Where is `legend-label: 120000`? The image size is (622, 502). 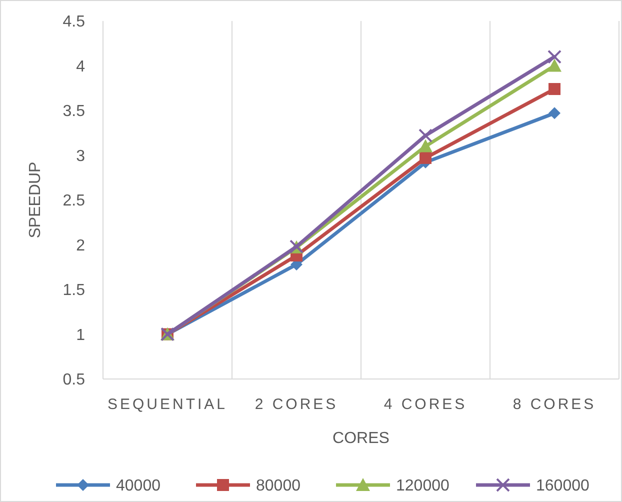 legend-label: 120000 is located at coordinates (423, 486).